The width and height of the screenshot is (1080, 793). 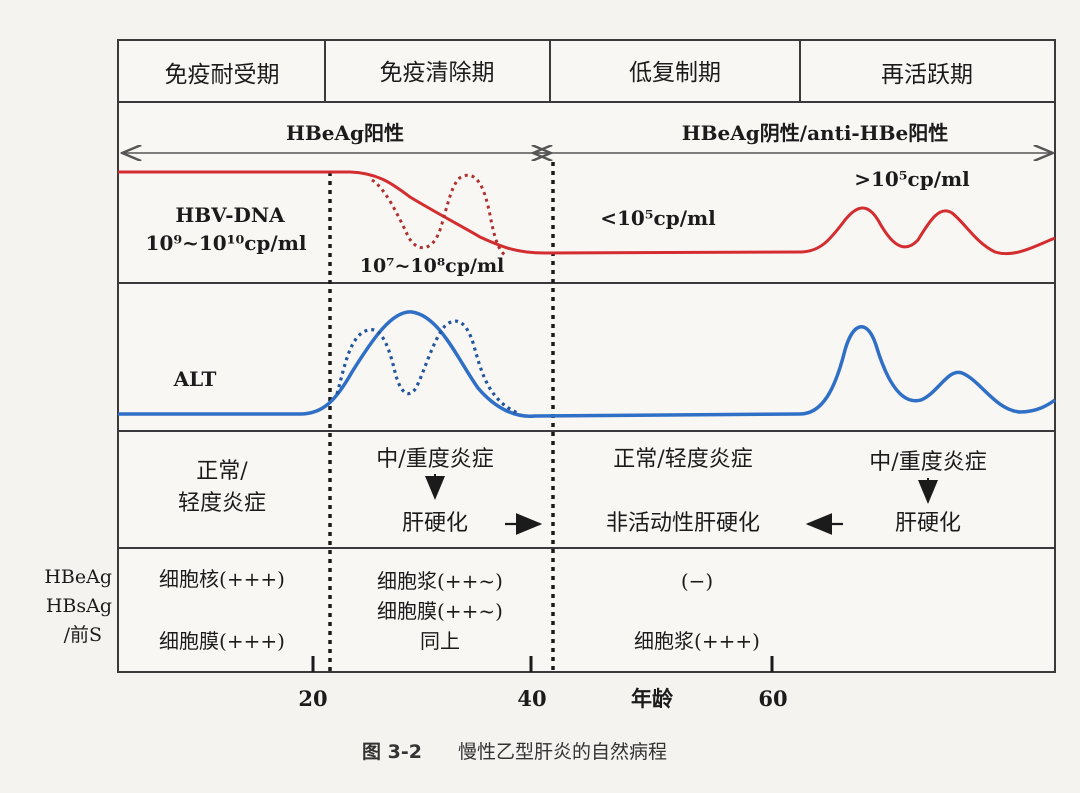 What do you see at coordinates (682, 459) in the screenshot?
I see `pathology-c3-top: 正常/轻度炎症` at bounding box center [682, 459].